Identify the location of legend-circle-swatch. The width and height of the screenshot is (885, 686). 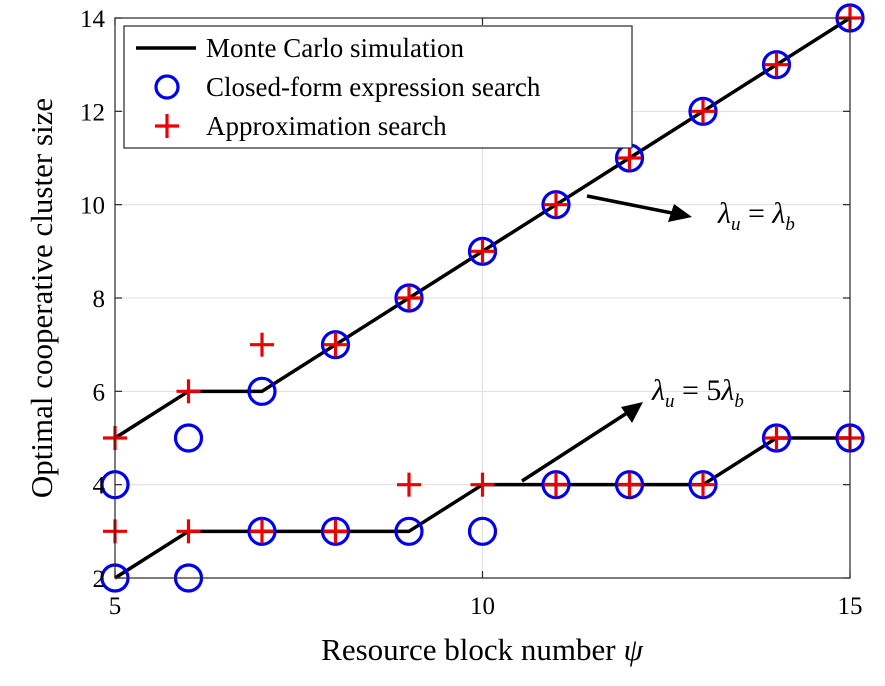
(167, 87).